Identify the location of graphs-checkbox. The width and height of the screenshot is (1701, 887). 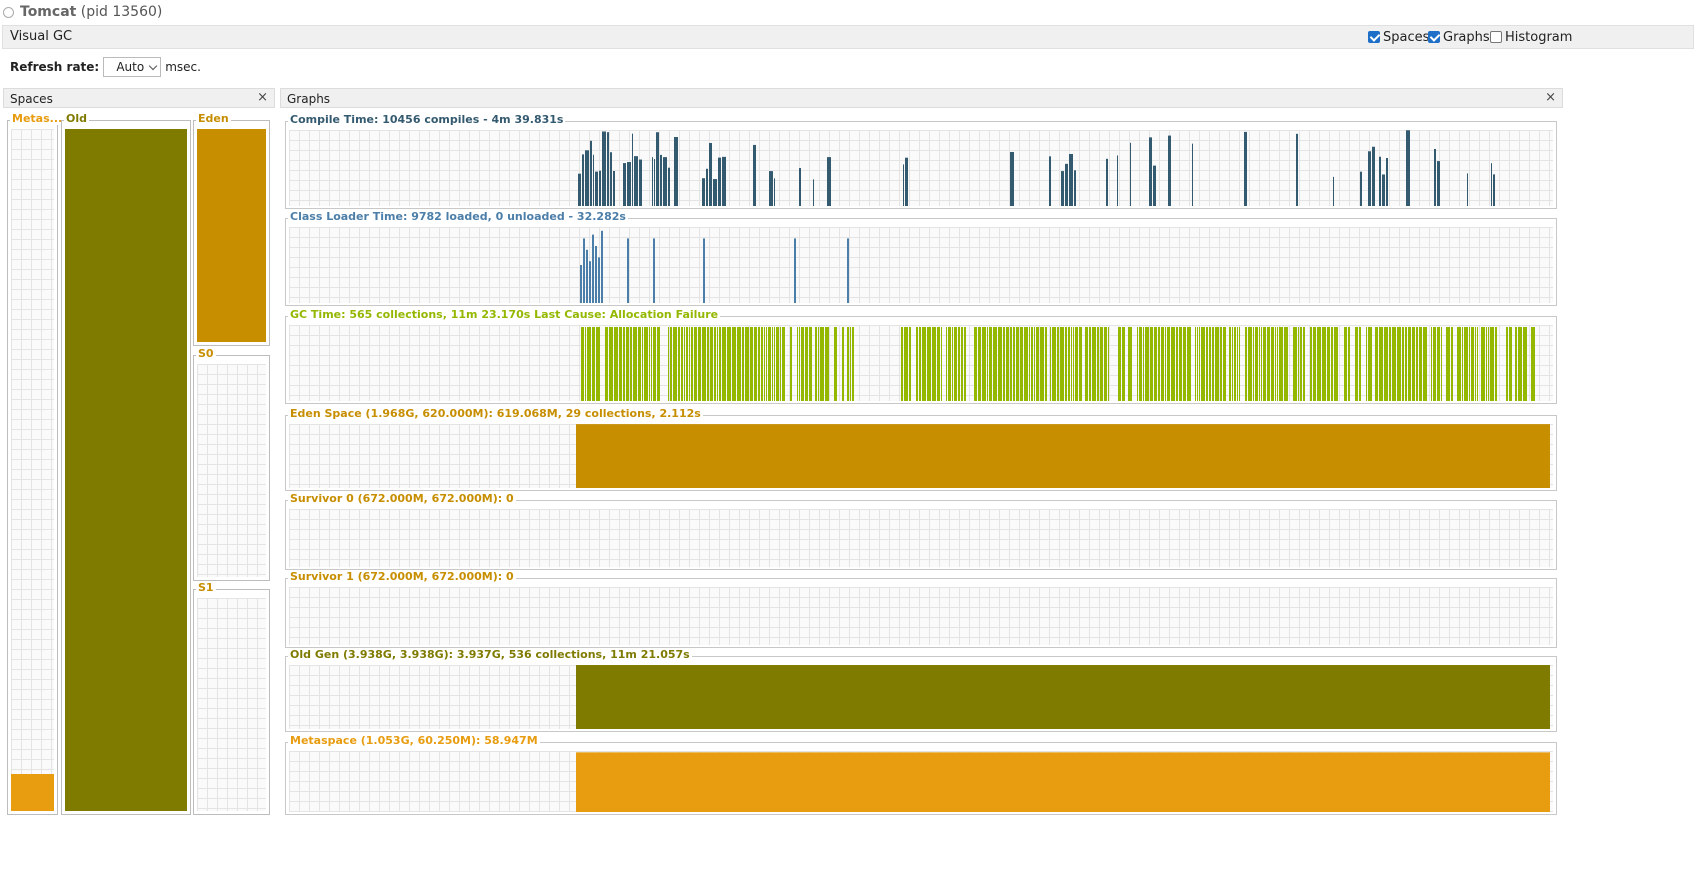
(1434, 37).